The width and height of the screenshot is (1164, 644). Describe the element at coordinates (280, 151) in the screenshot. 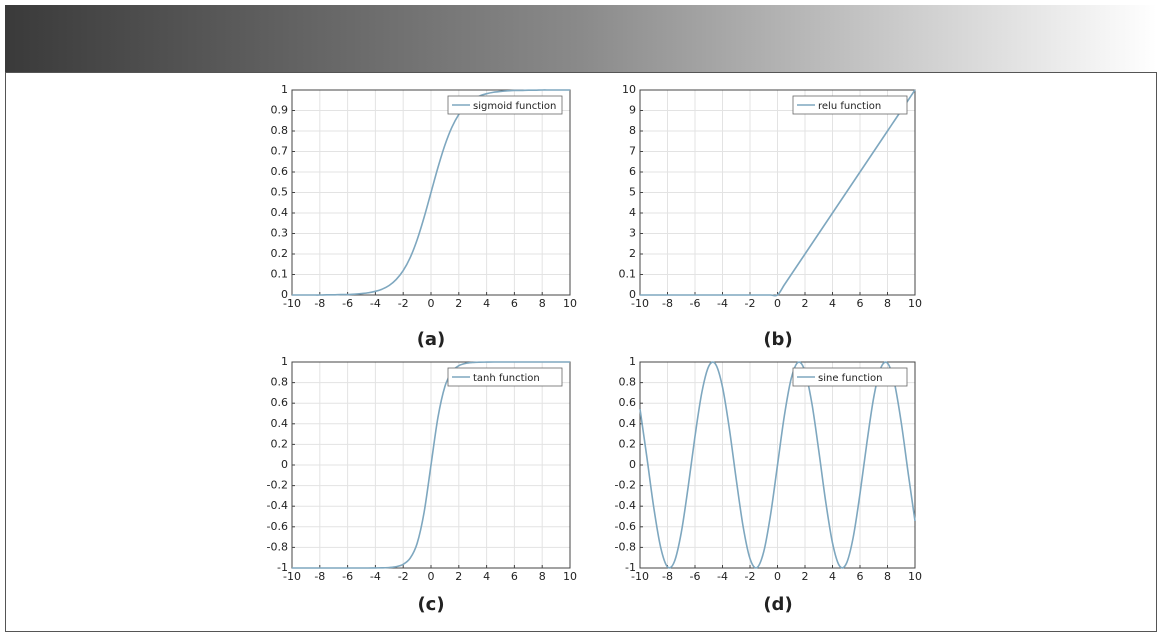

I see `y-tick-label: 0.7` at that location.